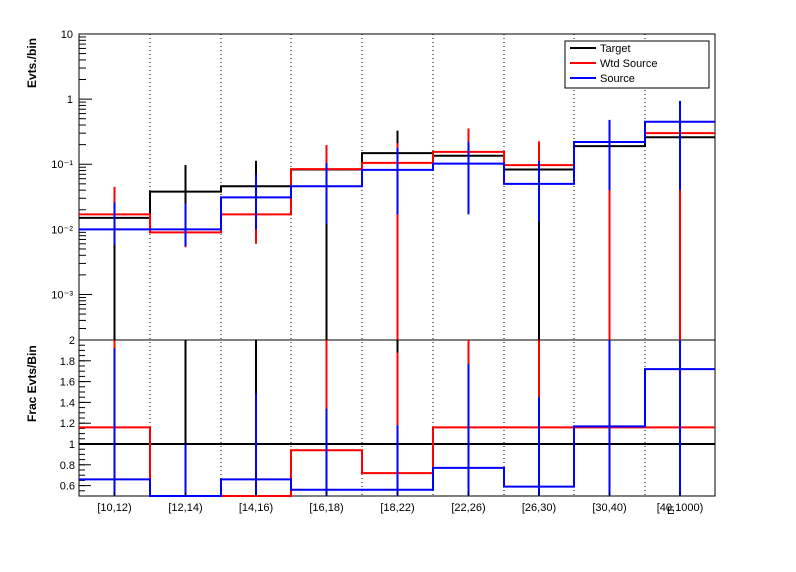 Image resolution: width=796 pixels, height=572 pixels. What do you see at coordinates (628, 64) in the screenshot?
I see `legend-entry-label: Wtd Source` at bounding box center [628, 64].